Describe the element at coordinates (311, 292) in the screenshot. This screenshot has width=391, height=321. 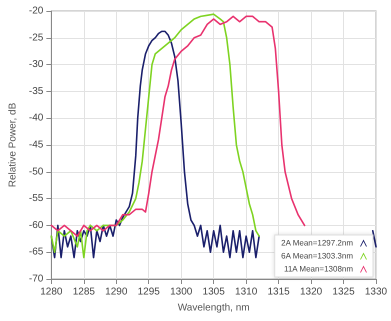
I see `x-tick-label: 1320` at that location.